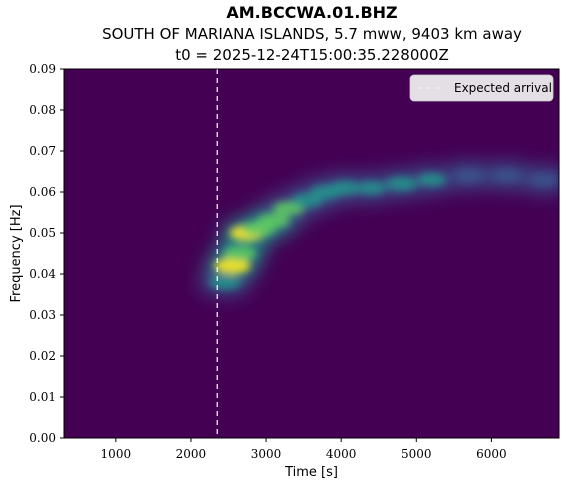 This screenshot has width=573, height=491. What do you see at coordinates (304, 449) in the screenshot?
I see `x-axis: 1000 2000 3000 4000 5000 6000` at bounding box center [304, 449].